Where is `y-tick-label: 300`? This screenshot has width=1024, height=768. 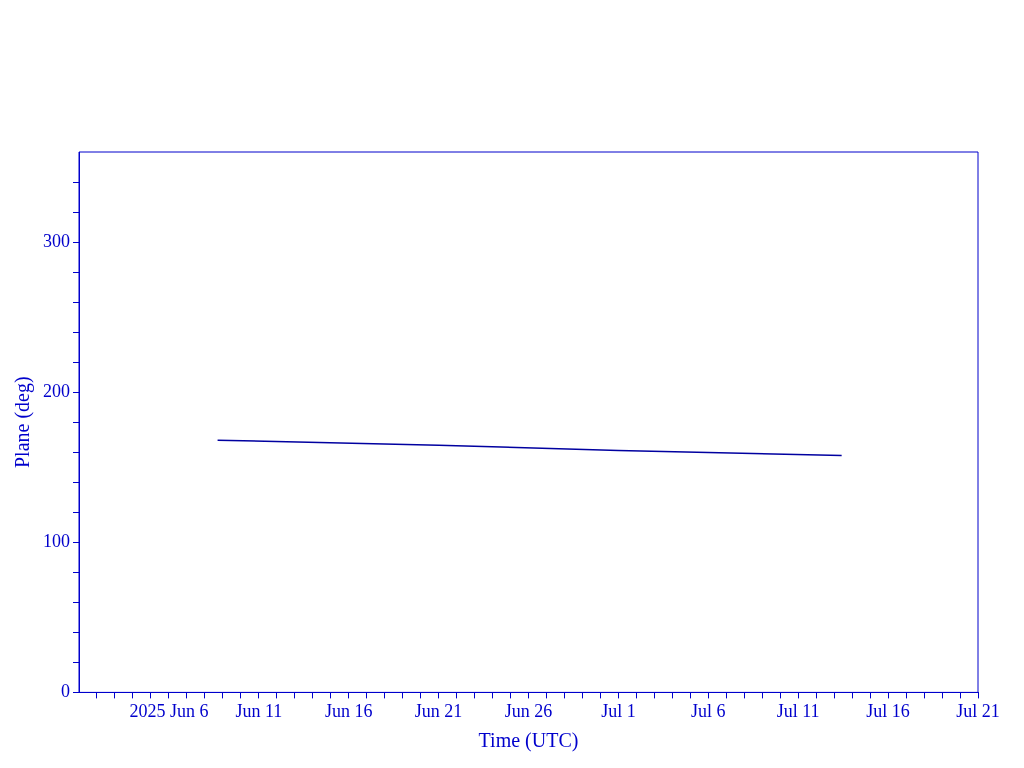
y-tick-label: 300 is located at coordinates (56, 240).